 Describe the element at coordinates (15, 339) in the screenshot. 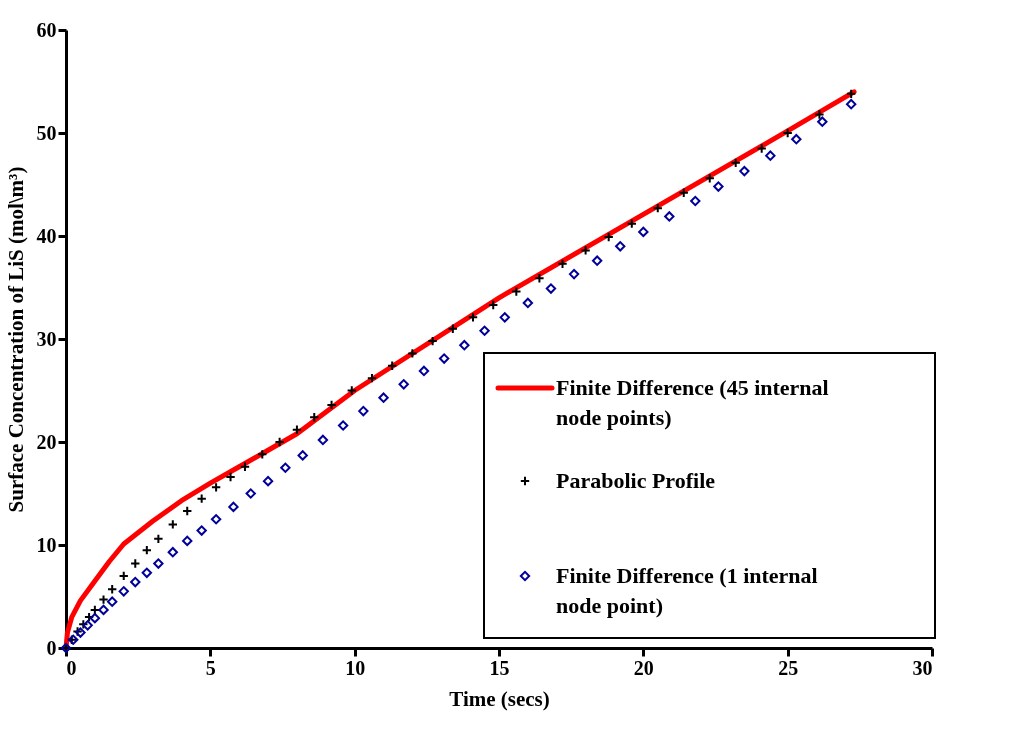

I see `y-axis-title: Surface Concentration of LiS (mol\m³)` at that location.